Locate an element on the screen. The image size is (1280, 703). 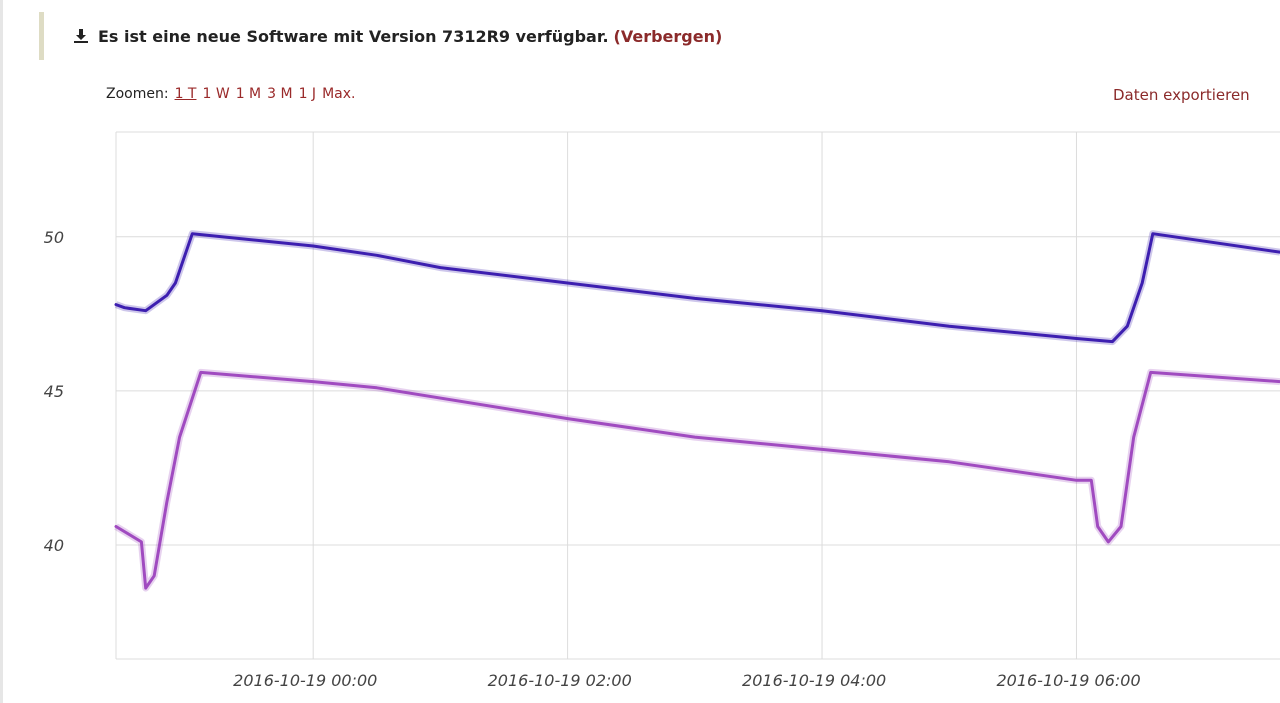
x-tick-label: 2016-10-19 02:00 is located at coordinates (560, 680).